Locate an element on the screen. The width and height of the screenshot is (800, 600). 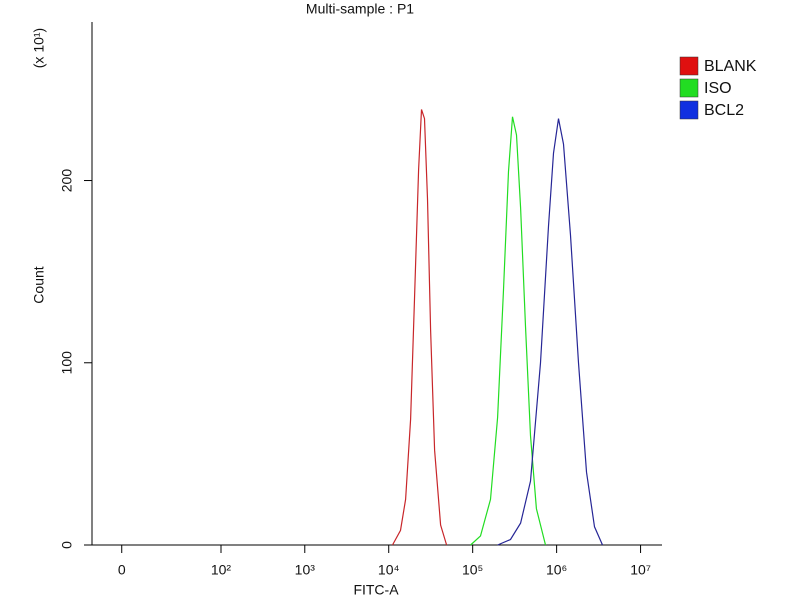
legend-label: BCL2 is located at coordinates (724, 110).